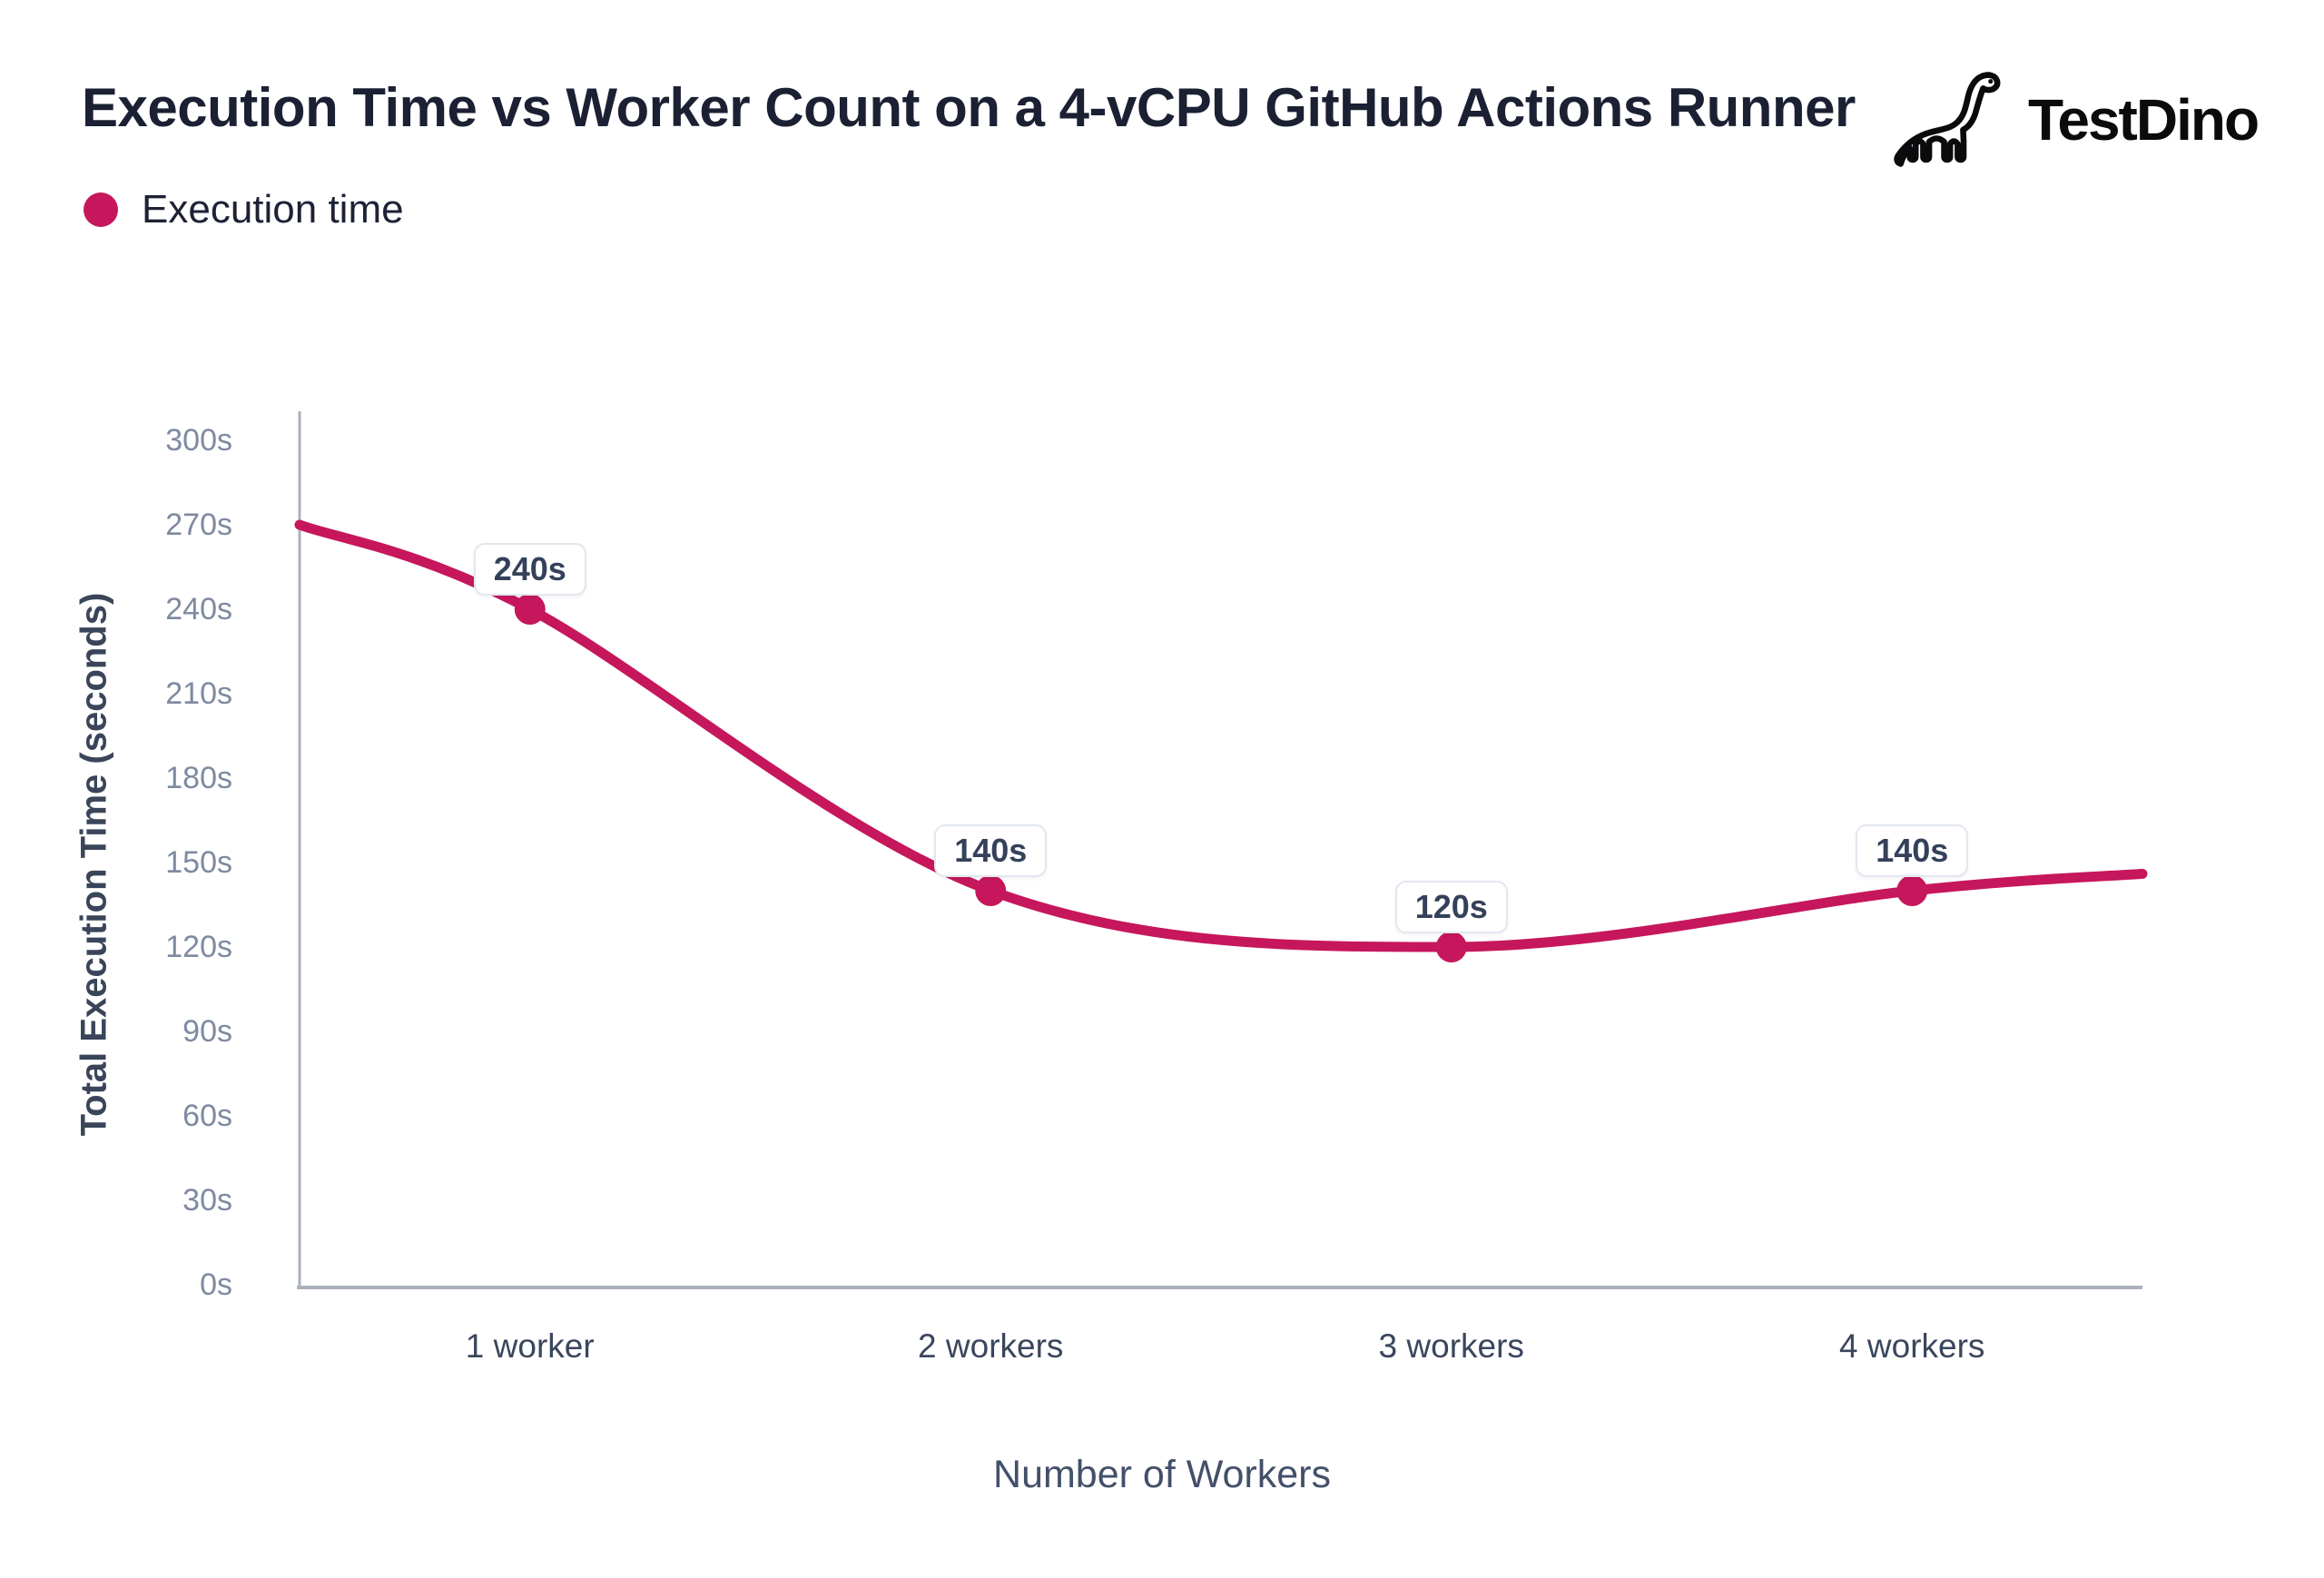 Image resolution: width=2324 pixels, height=1578 pixels. Describe the element at coordinates (1947, 120) in the screenshot. I see `dino-icon` at that location.